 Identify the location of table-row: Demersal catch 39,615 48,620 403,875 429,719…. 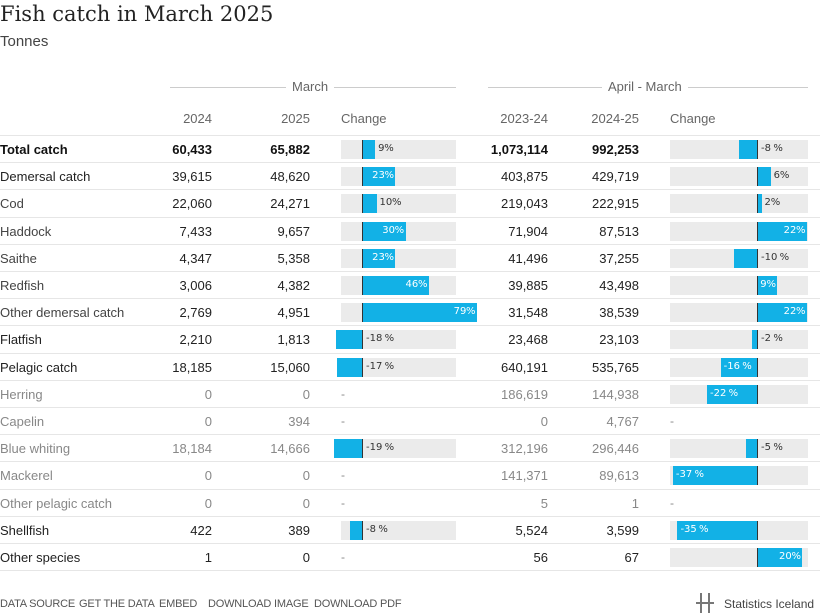
(410, 176).